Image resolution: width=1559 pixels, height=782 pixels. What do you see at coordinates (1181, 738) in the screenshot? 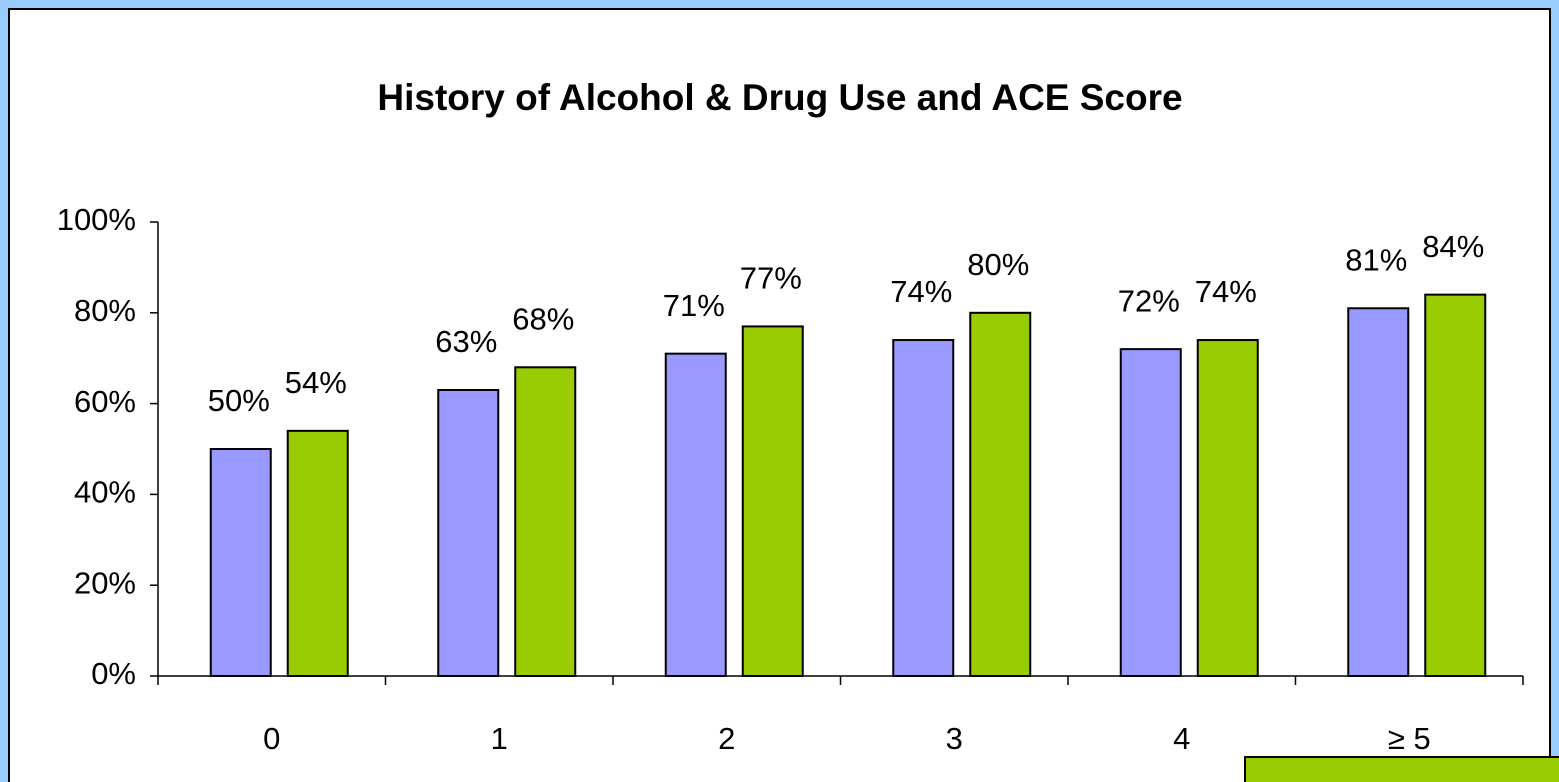
I see `x-tick-label: 4` at bounding box center [1181, 738].